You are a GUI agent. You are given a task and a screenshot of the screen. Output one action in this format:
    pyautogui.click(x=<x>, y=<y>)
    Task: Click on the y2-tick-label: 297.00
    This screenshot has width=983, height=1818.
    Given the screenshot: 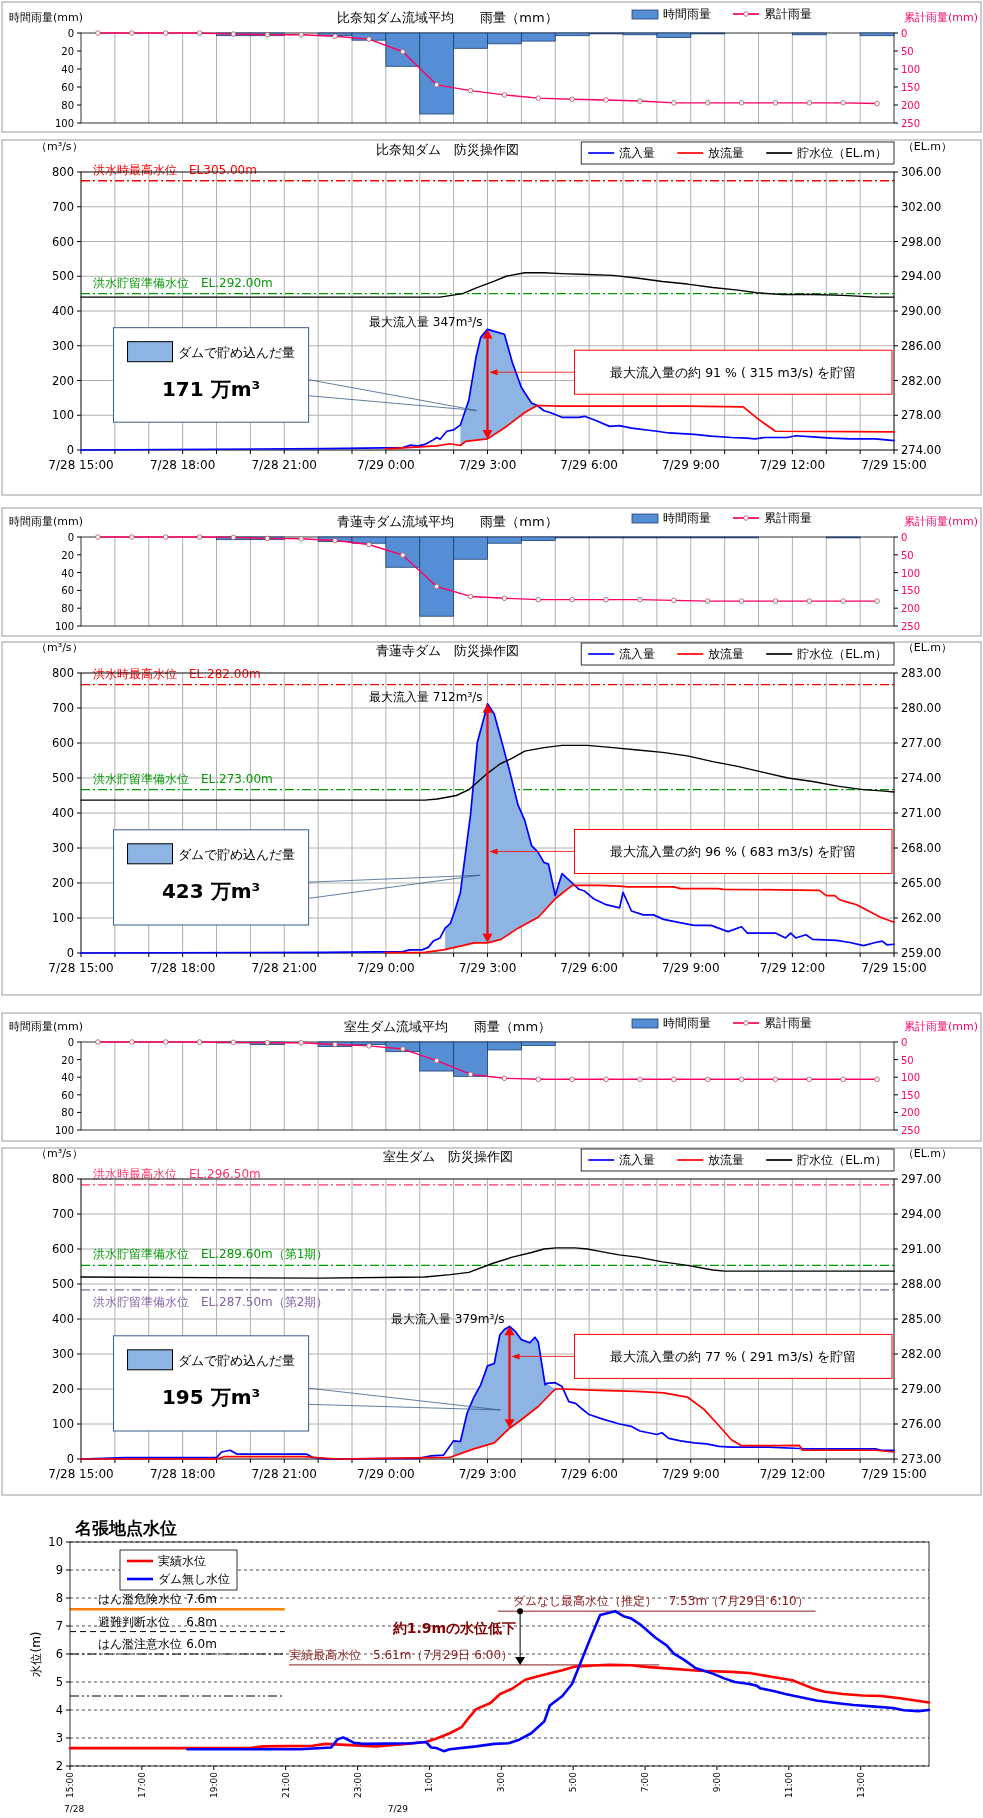 What is the action you would take?
    pyautogui.click(x=921, y=1179)
    